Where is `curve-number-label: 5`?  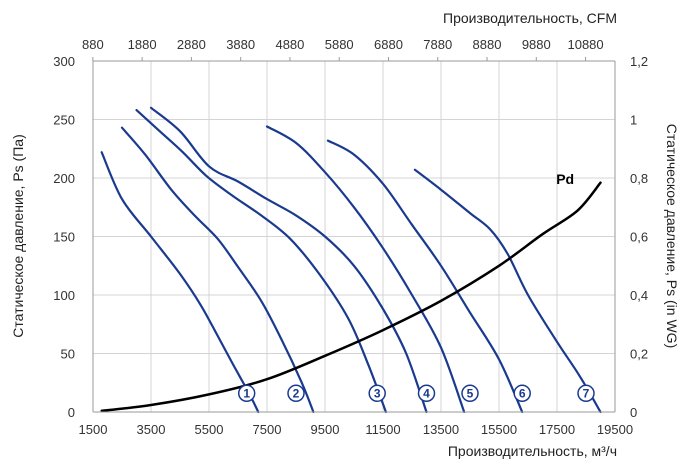 curve-number-label: 5 is located at coordinates (470, 393).